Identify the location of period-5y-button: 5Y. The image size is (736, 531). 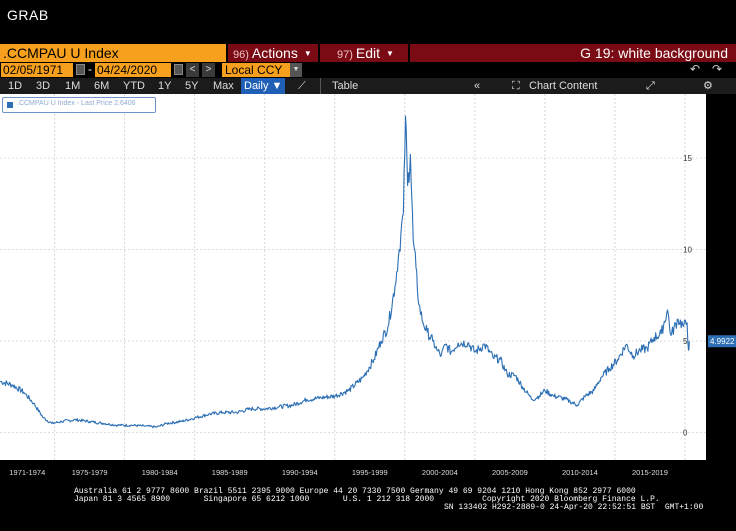
(192, 86).